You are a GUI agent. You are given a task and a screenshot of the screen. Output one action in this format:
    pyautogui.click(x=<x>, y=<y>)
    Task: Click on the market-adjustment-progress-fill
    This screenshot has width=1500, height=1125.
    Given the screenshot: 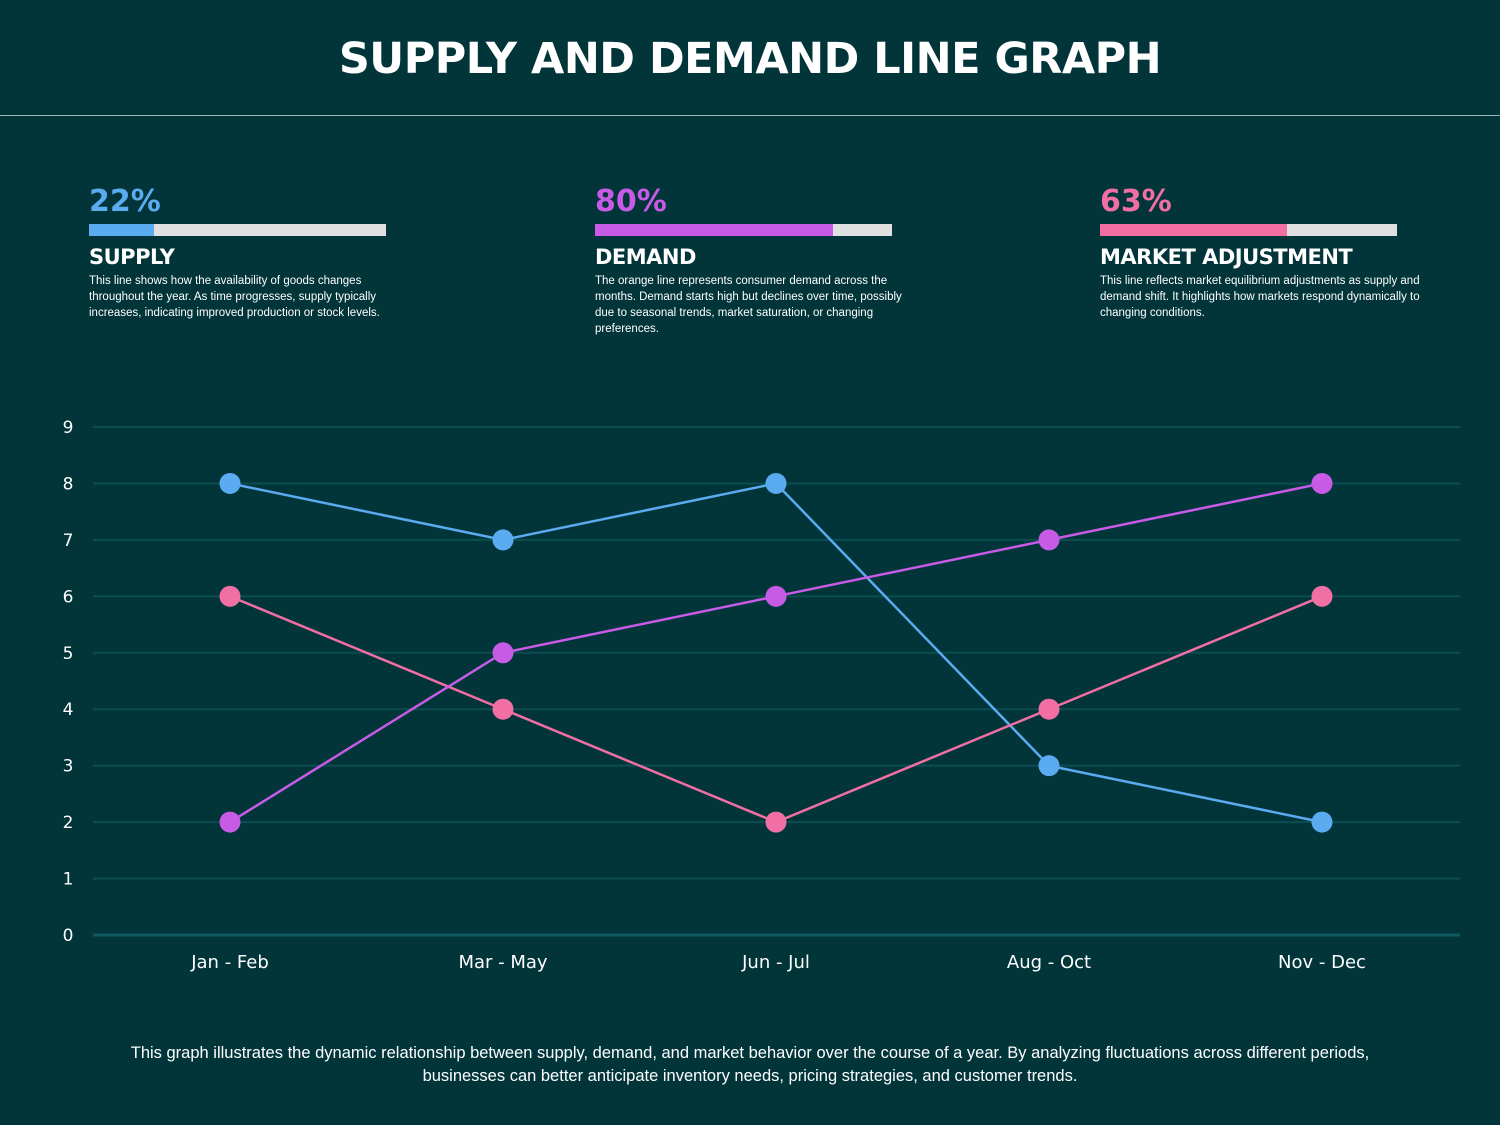 What is the action you would take?
    pyautogui.click(x=1194, y=230)
    